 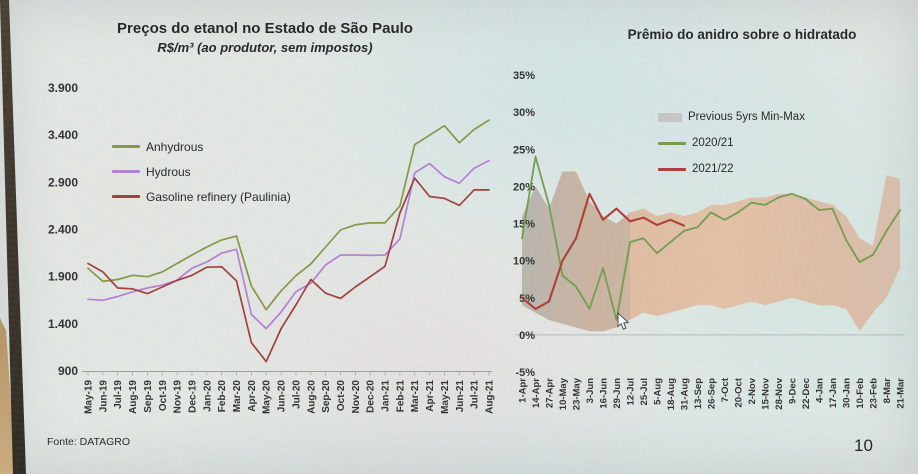 I want to click on y-tick-label: 1.400, so click(x=63, y=324).